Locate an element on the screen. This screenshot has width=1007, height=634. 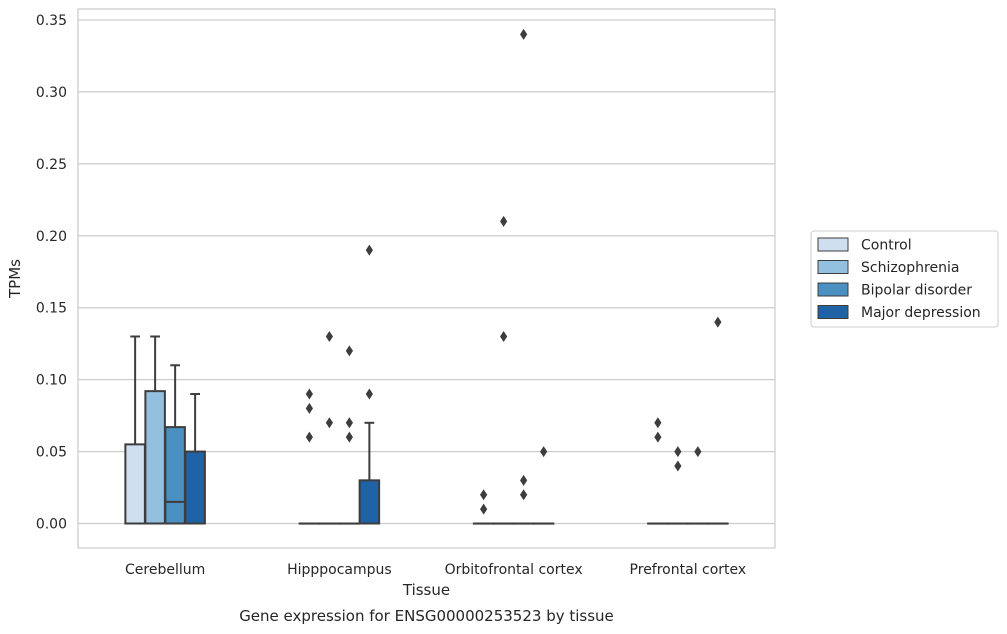
y-tick-label: 0.05 is located at coordinates (51, 453).